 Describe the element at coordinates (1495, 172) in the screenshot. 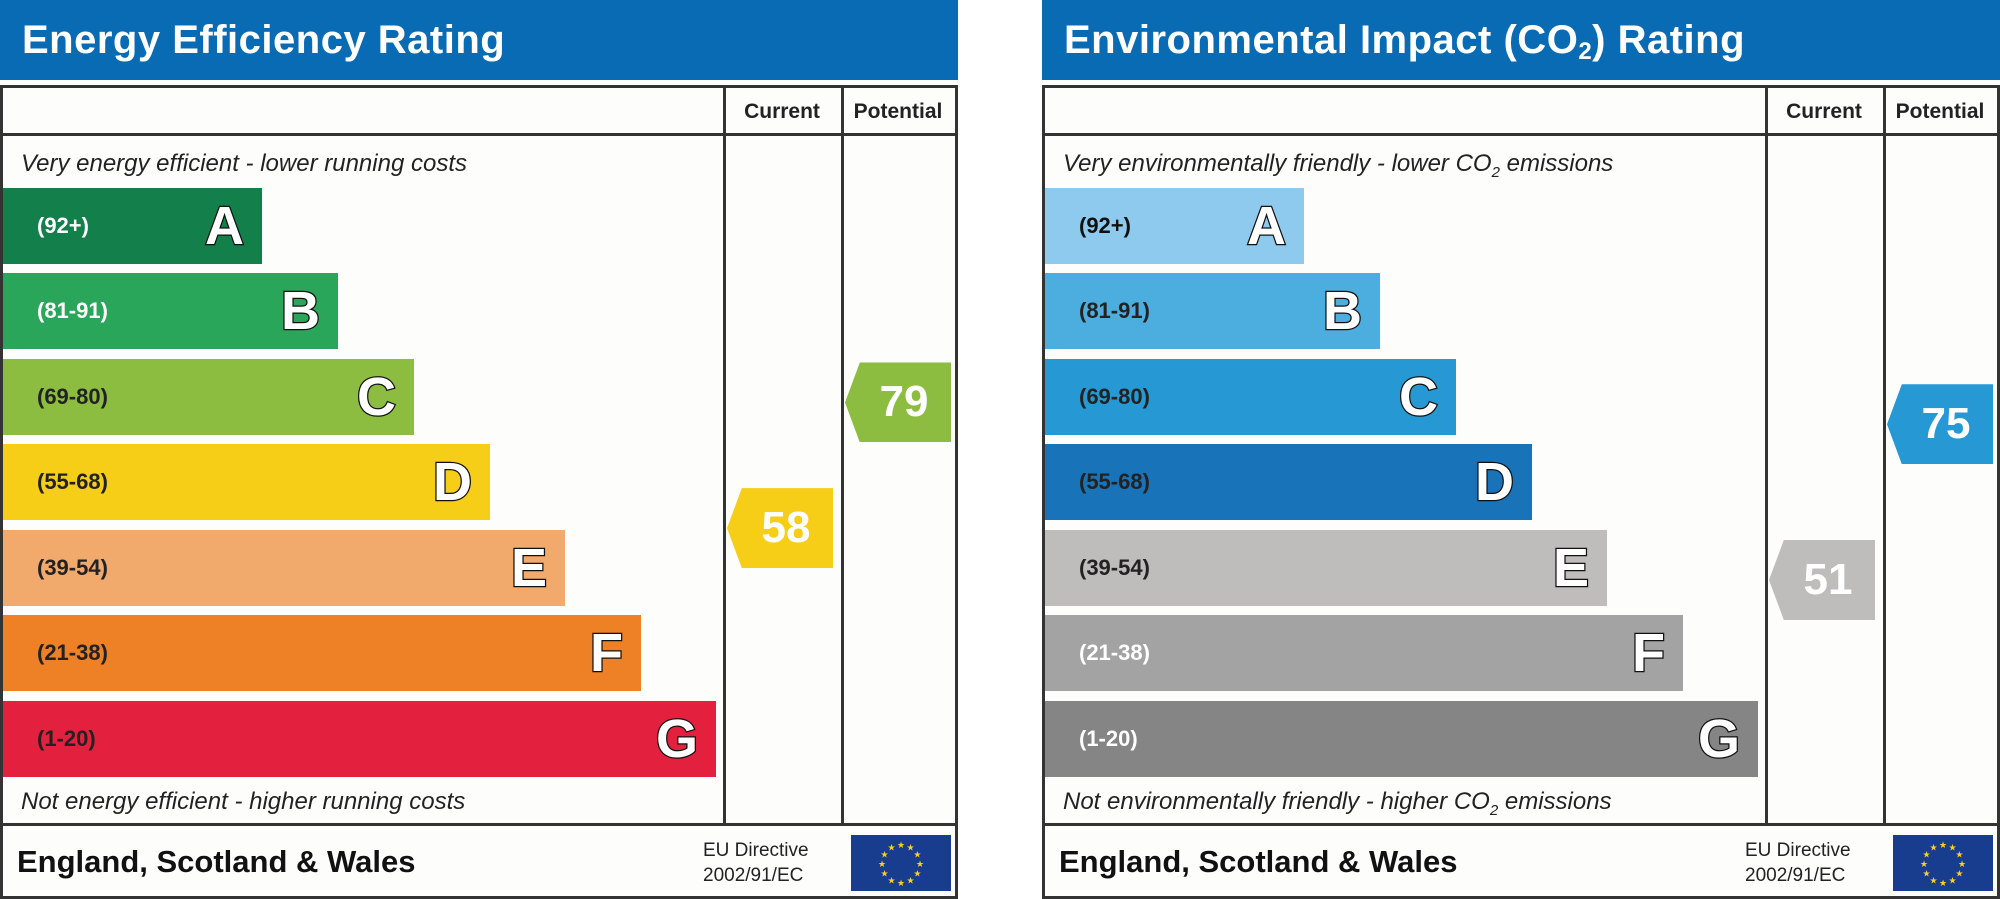

I see `top-caption-sub: 2` at that location.